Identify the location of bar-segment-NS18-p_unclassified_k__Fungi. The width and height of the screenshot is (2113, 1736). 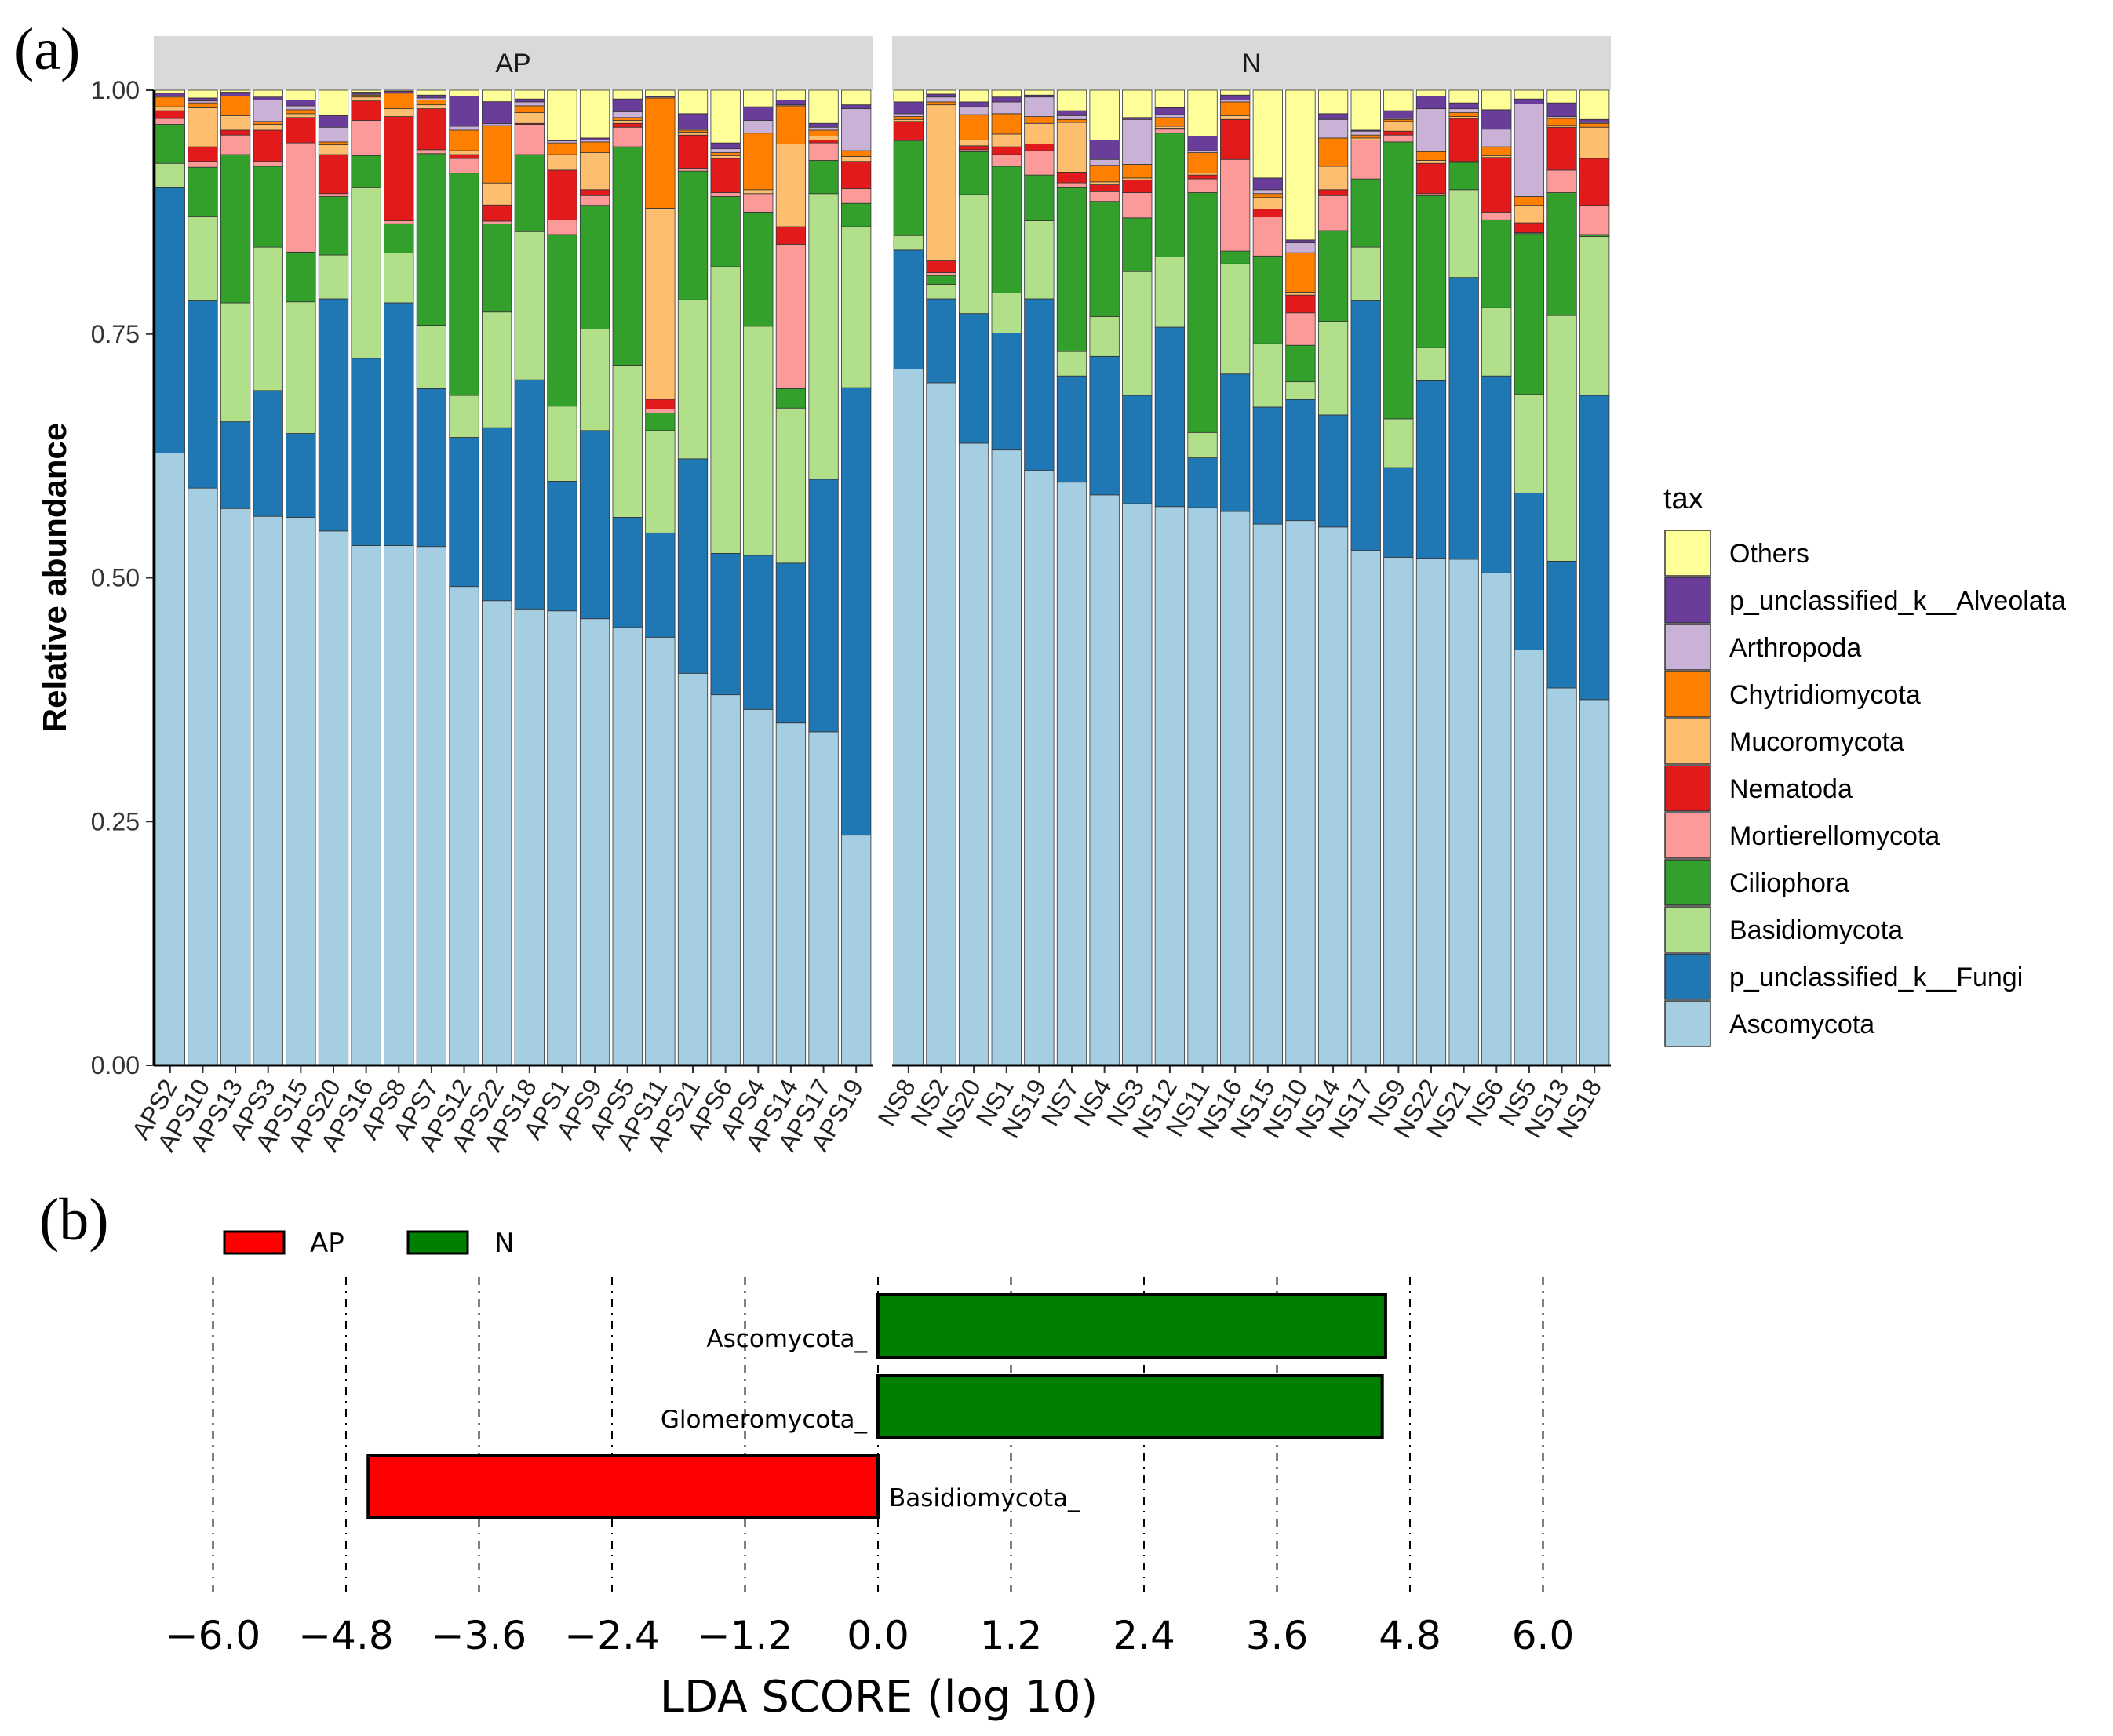
(1594, 548).